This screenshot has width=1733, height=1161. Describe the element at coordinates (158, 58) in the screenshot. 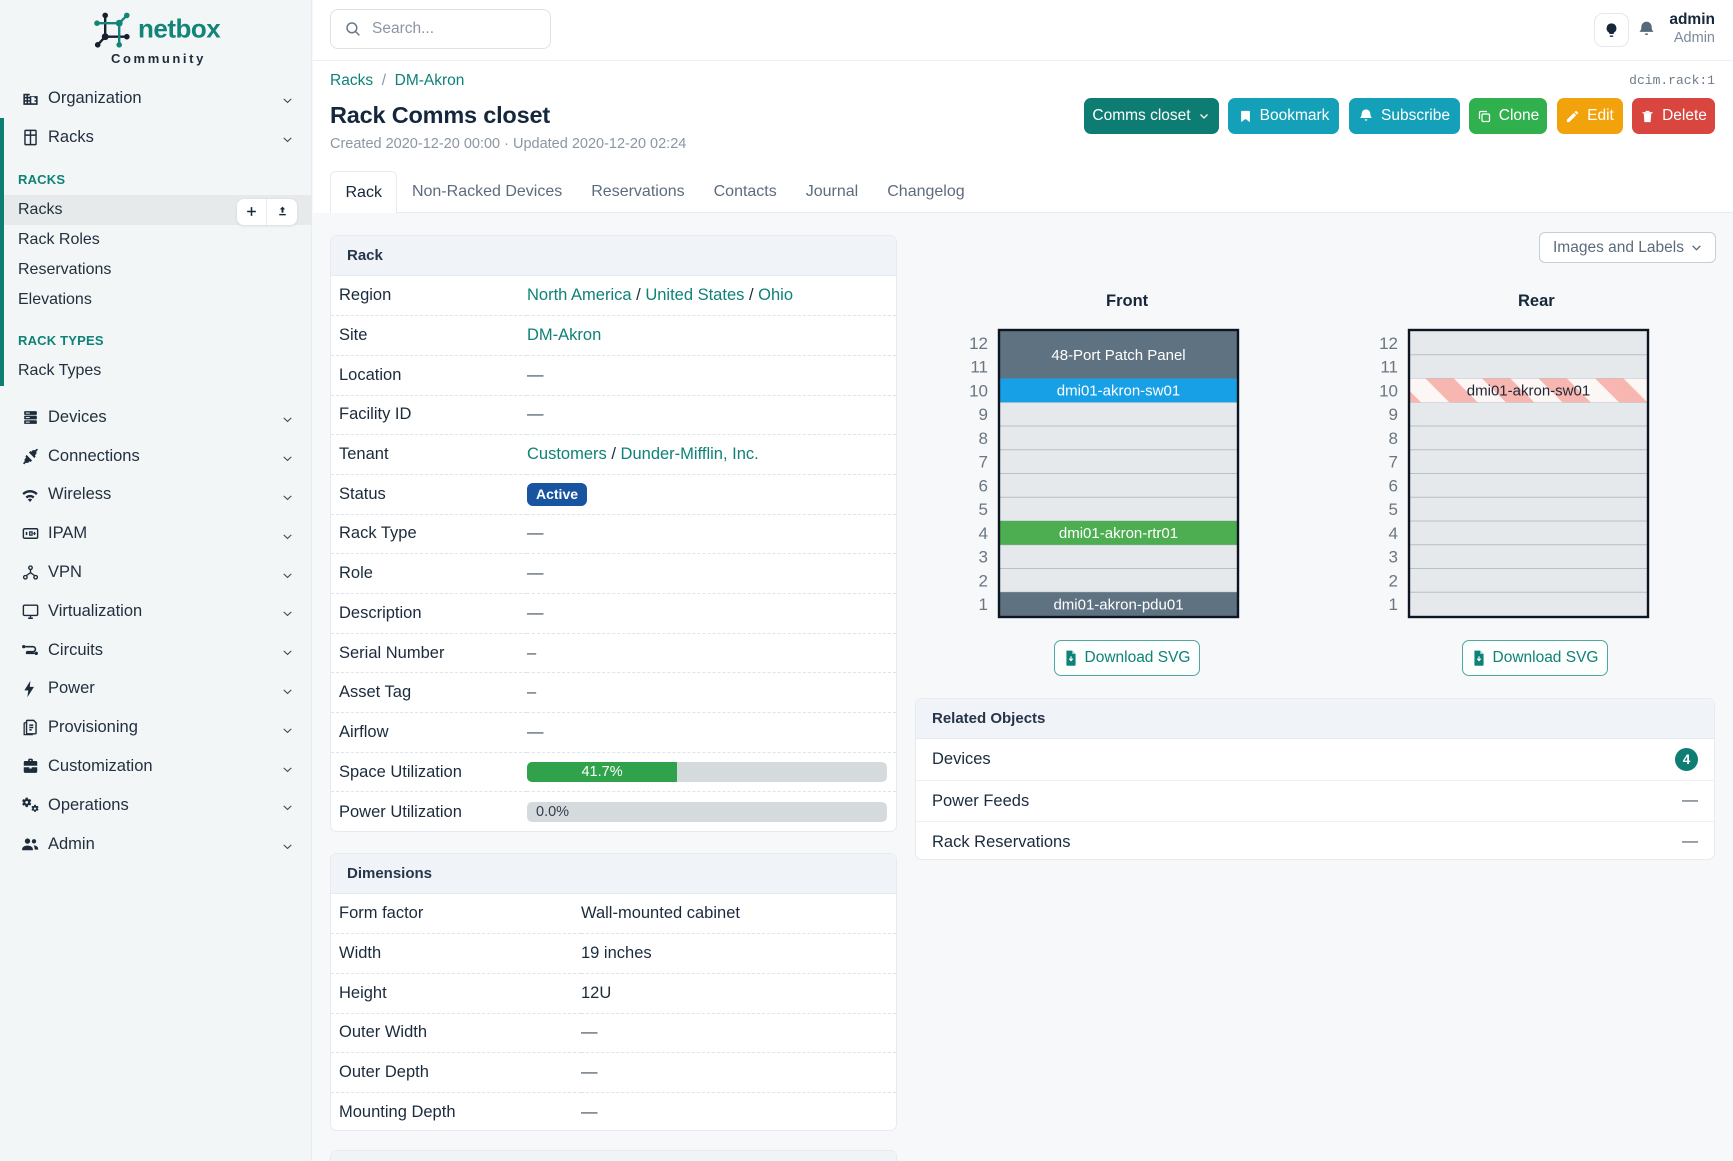

I see `svg-text: Community` at that location.